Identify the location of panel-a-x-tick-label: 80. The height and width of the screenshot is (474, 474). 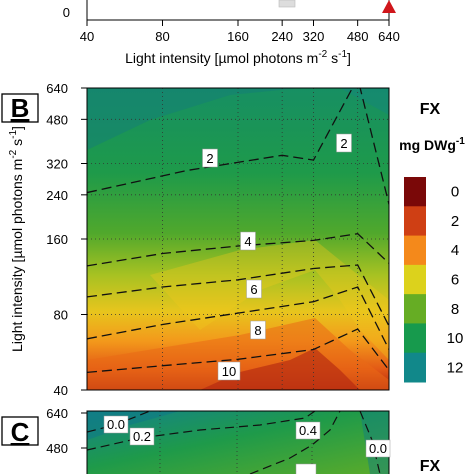
(162, 36).